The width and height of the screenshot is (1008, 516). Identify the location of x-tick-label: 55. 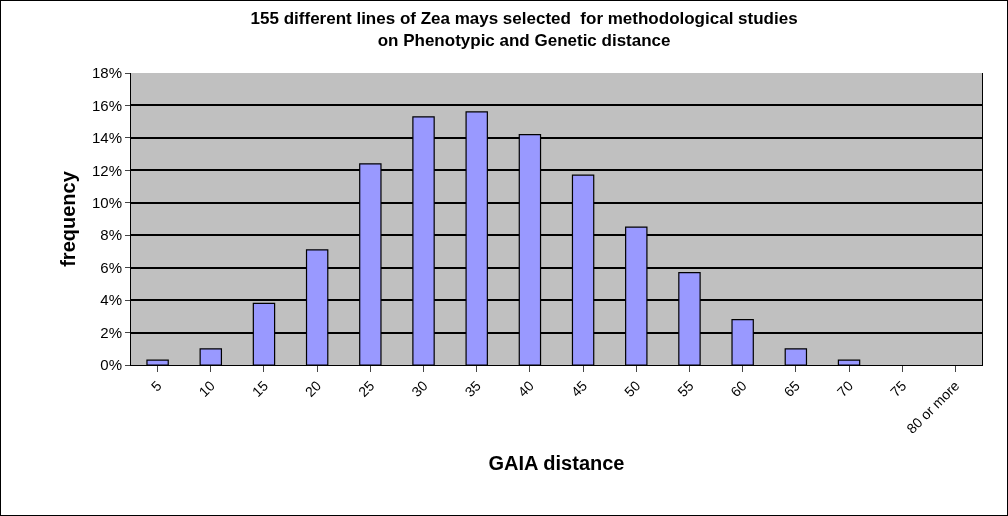
(685, 388).